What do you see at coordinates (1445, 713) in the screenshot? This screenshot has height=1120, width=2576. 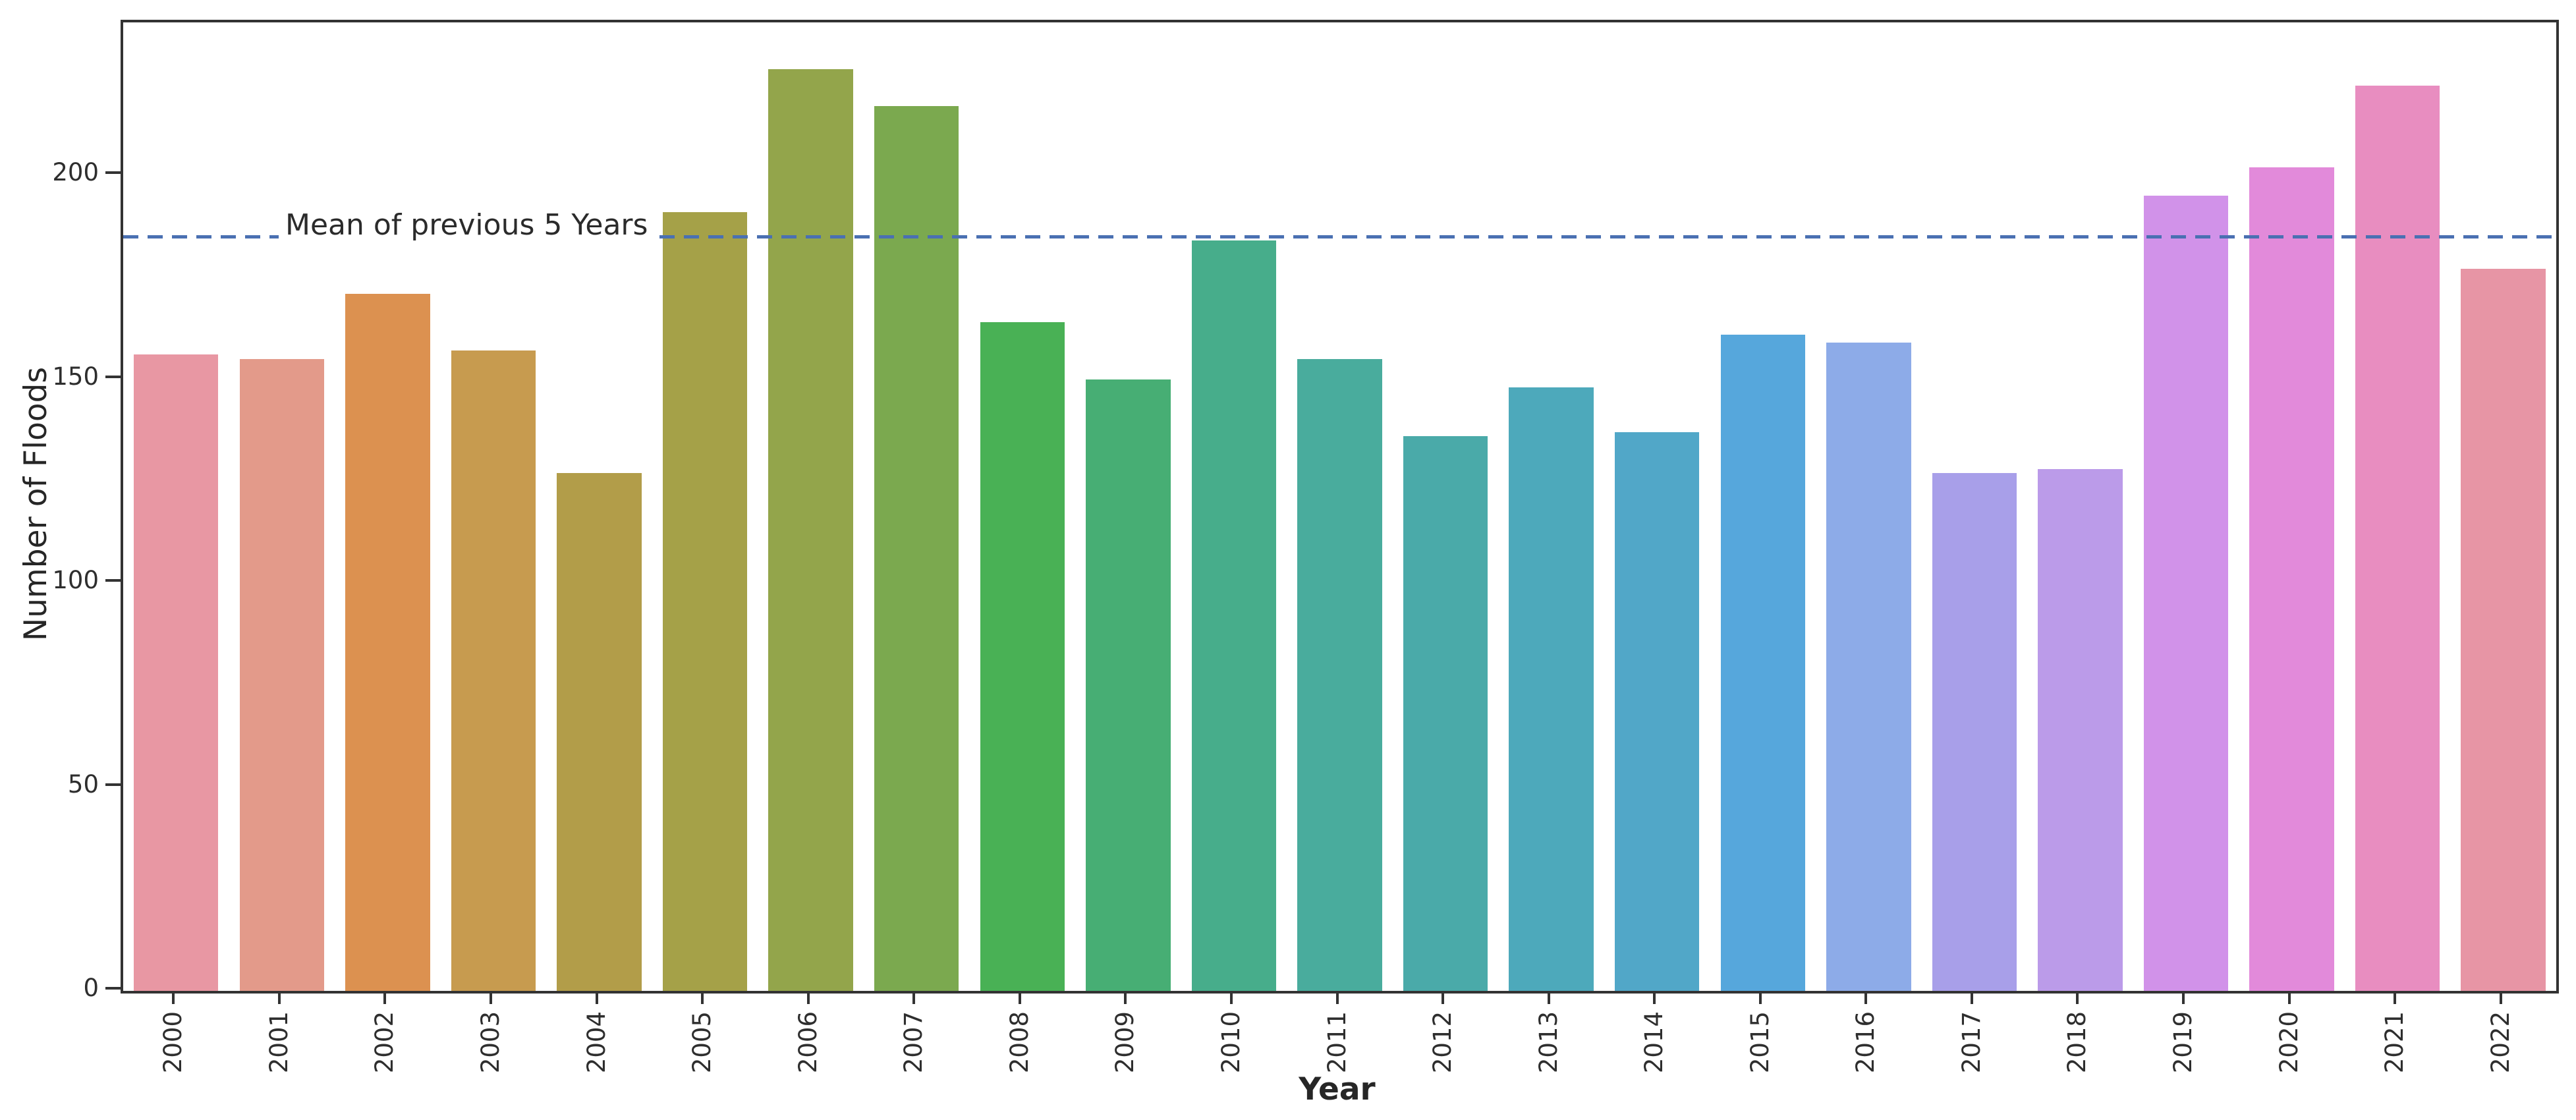 I see `bar-2012` at bounding box center [1445, 713].